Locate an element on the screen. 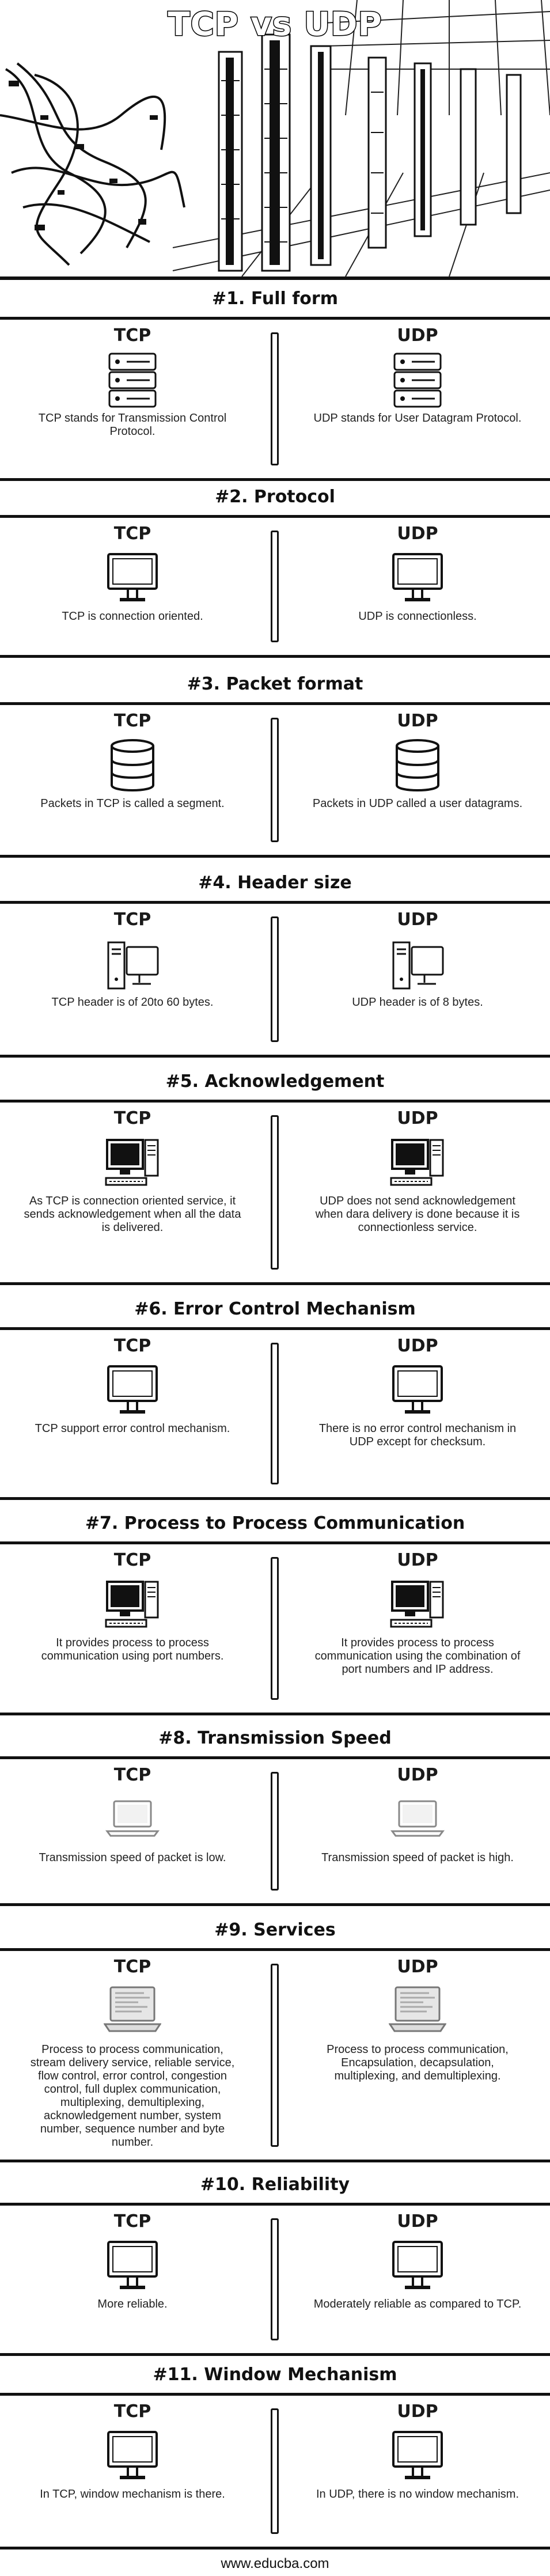 Image resolution: width=550 pixels, height=2576 pixels. tcp-column: TCP Transmission speed of packet is low. is located at coordinates (132, 1812).